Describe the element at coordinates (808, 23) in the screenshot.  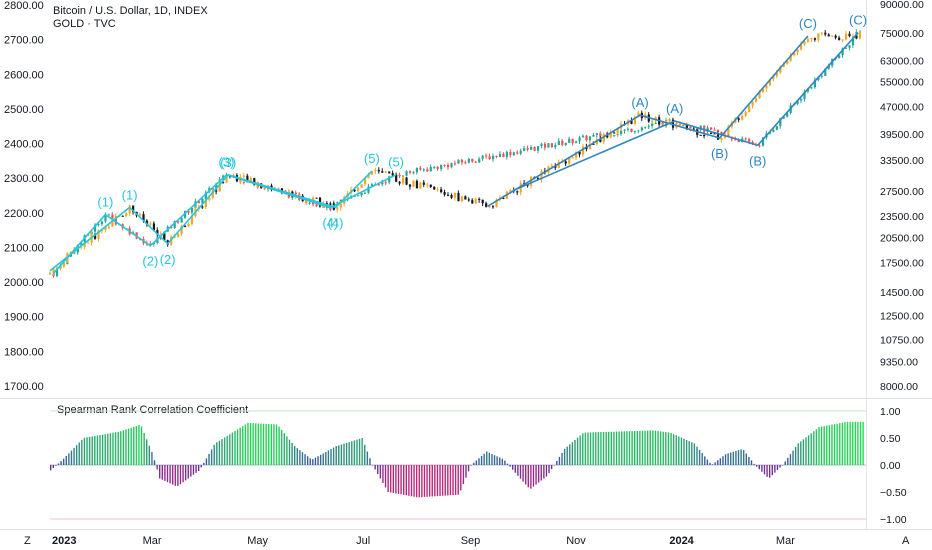
I see `btc-wave-label: (C)` at that location.